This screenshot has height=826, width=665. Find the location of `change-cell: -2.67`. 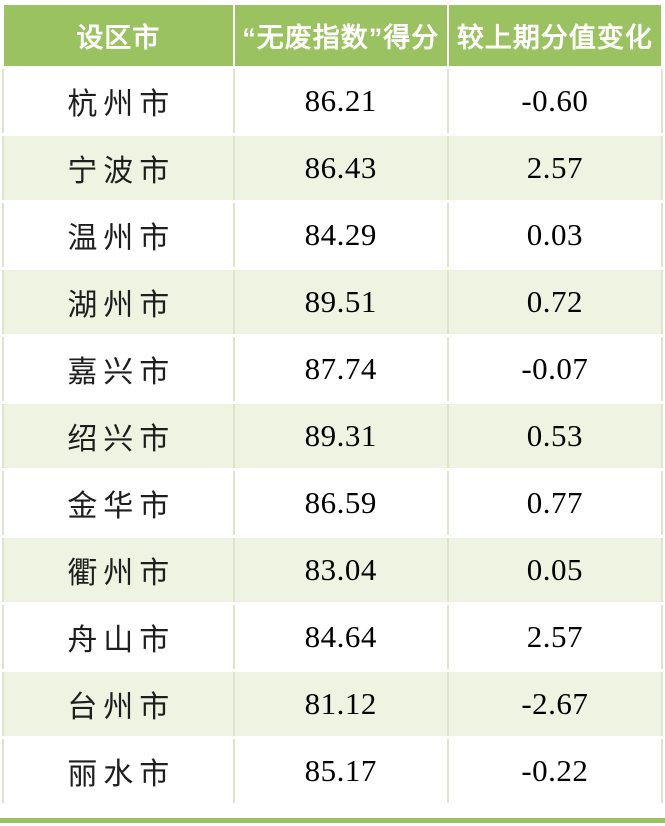

change-cell: -2.67 is located at coordinates (555, 704).